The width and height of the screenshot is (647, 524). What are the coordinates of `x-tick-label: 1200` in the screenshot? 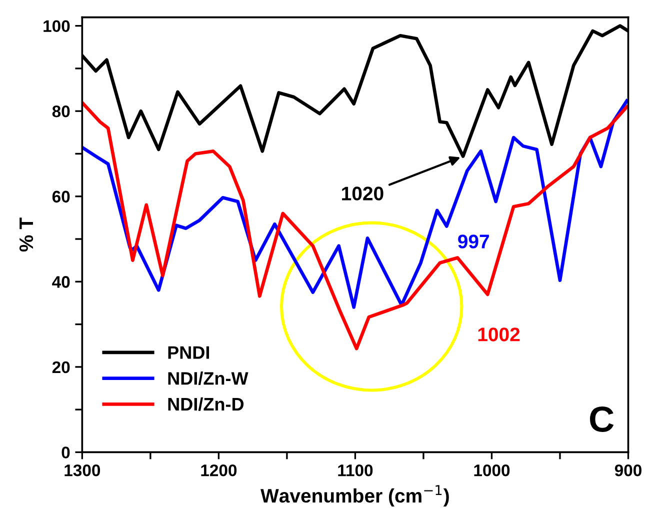 It's located at (219, 470).